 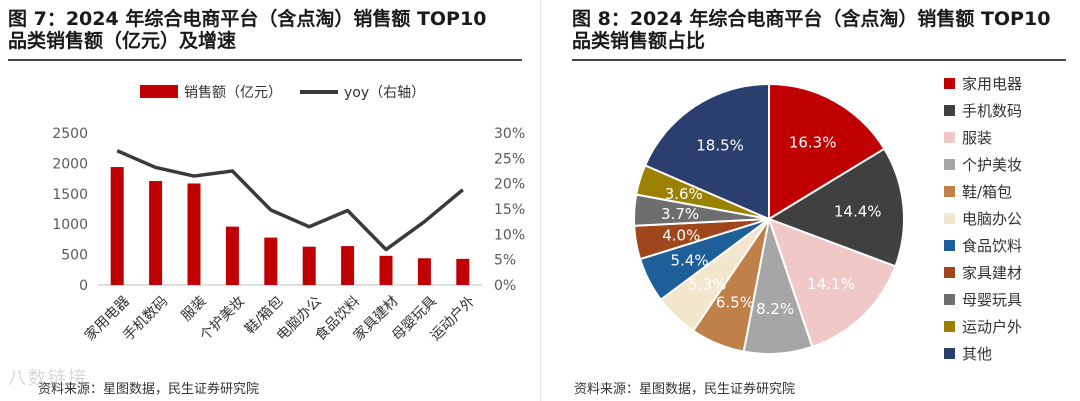 What do you see at coordinates (70, 195) in the screenshot?
I see `y-left-tick-label: 1500` at bounding box center [70, 195].